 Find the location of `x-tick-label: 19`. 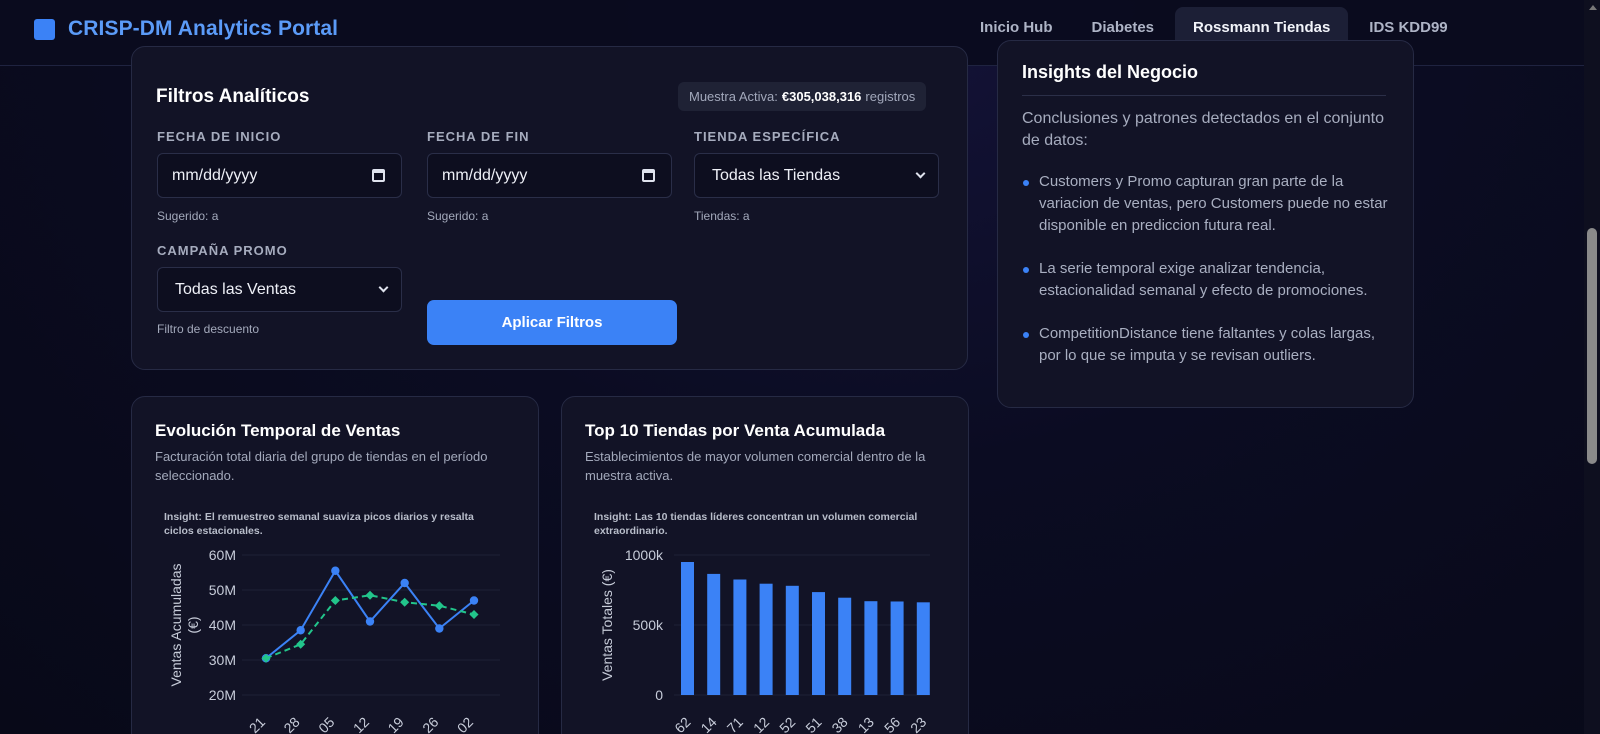

x-tick-label: 19 is located at coordinates (395, 724).